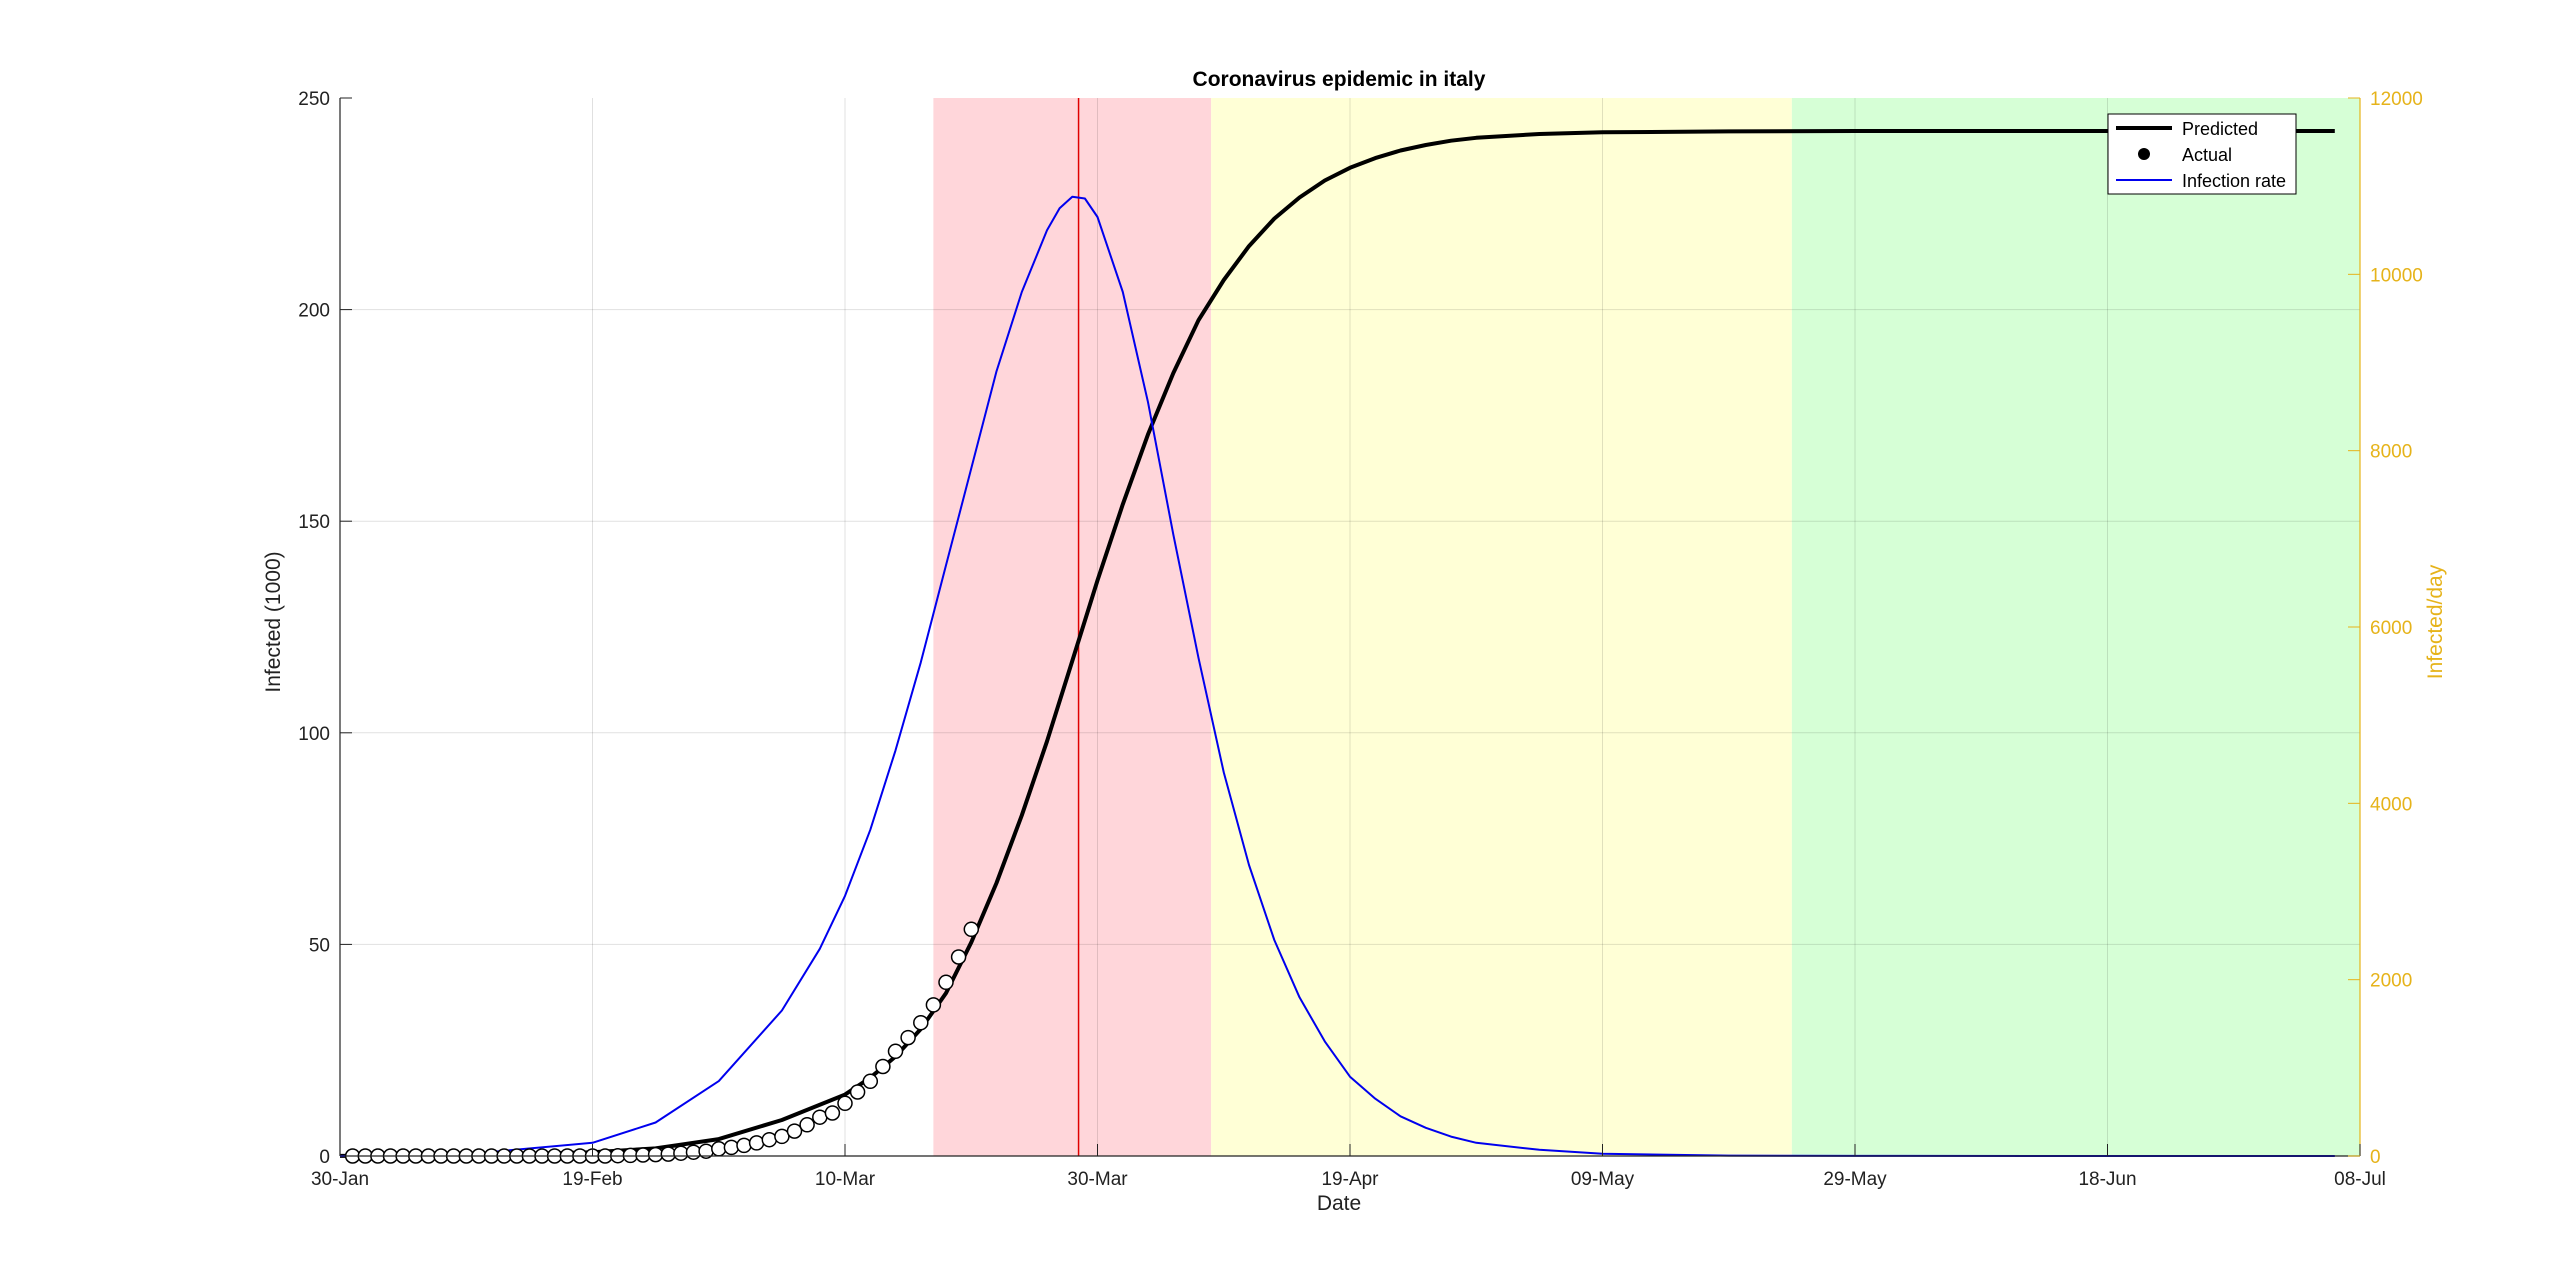  What do you see at coordinates (2391, 981) in the screenshot?
I see `y2-tick-label: 2000` at bounding box center [2391, 981].